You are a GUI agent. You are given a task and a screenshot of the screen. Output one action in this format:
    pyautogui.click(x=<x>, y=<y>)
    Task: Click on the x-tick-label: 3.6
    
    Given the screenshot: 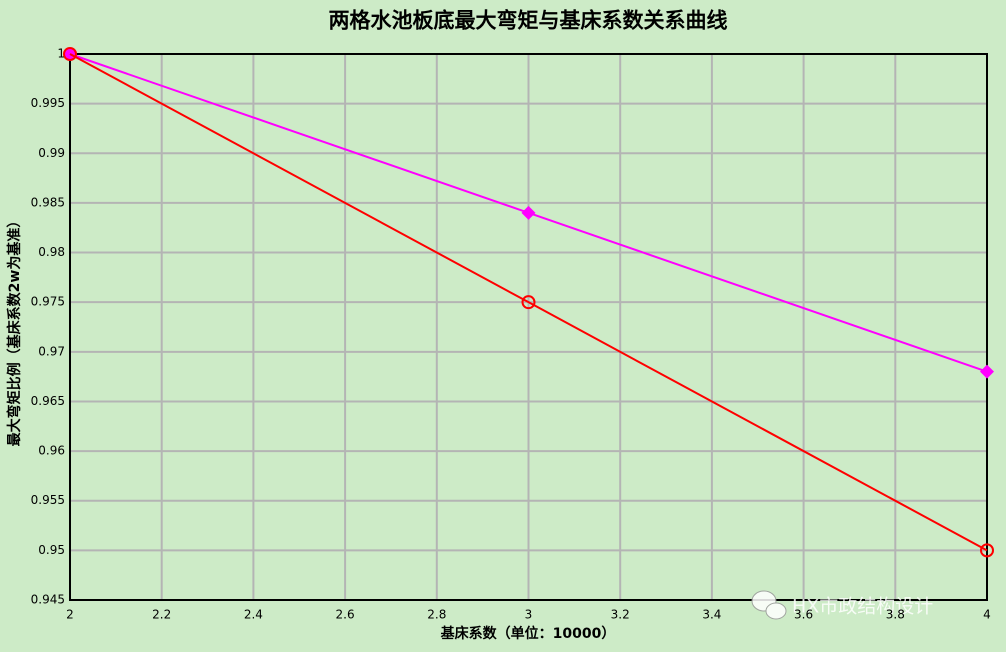 What is the action you would take?
    pyautogui.click(x=803, y=615)
    